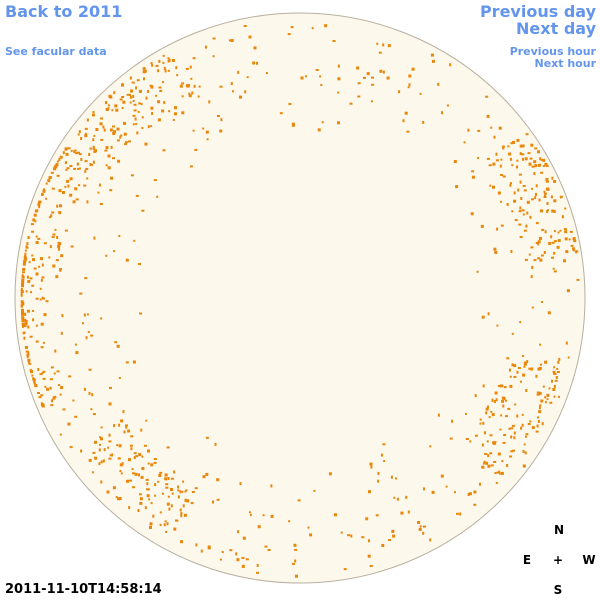 The image size is (600, 600). What do you see at coordinates (556, 28) in the screenshot?
I see `next-day-link: Next day` at bounding box center [556, 28].